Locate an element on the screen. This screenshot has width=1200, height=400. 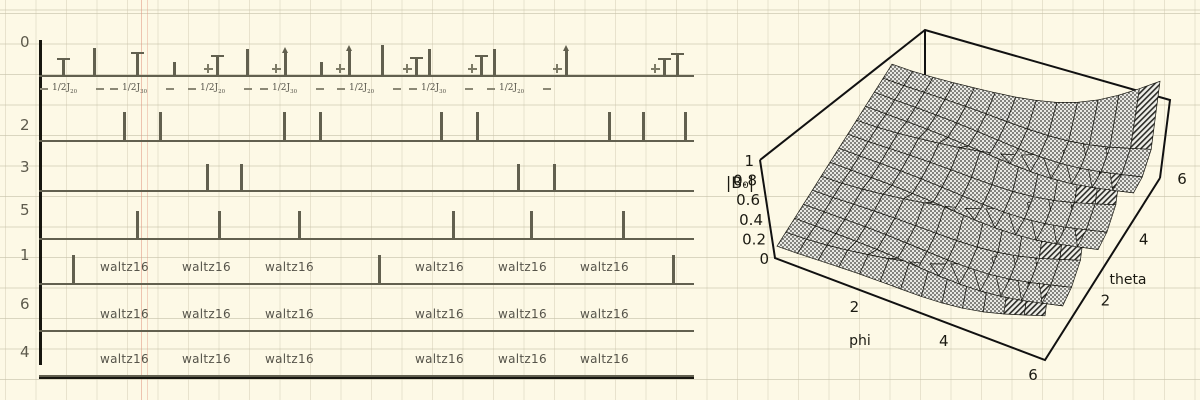
z-tick-0.8: 0.8 is located at coordinates (745, 181).